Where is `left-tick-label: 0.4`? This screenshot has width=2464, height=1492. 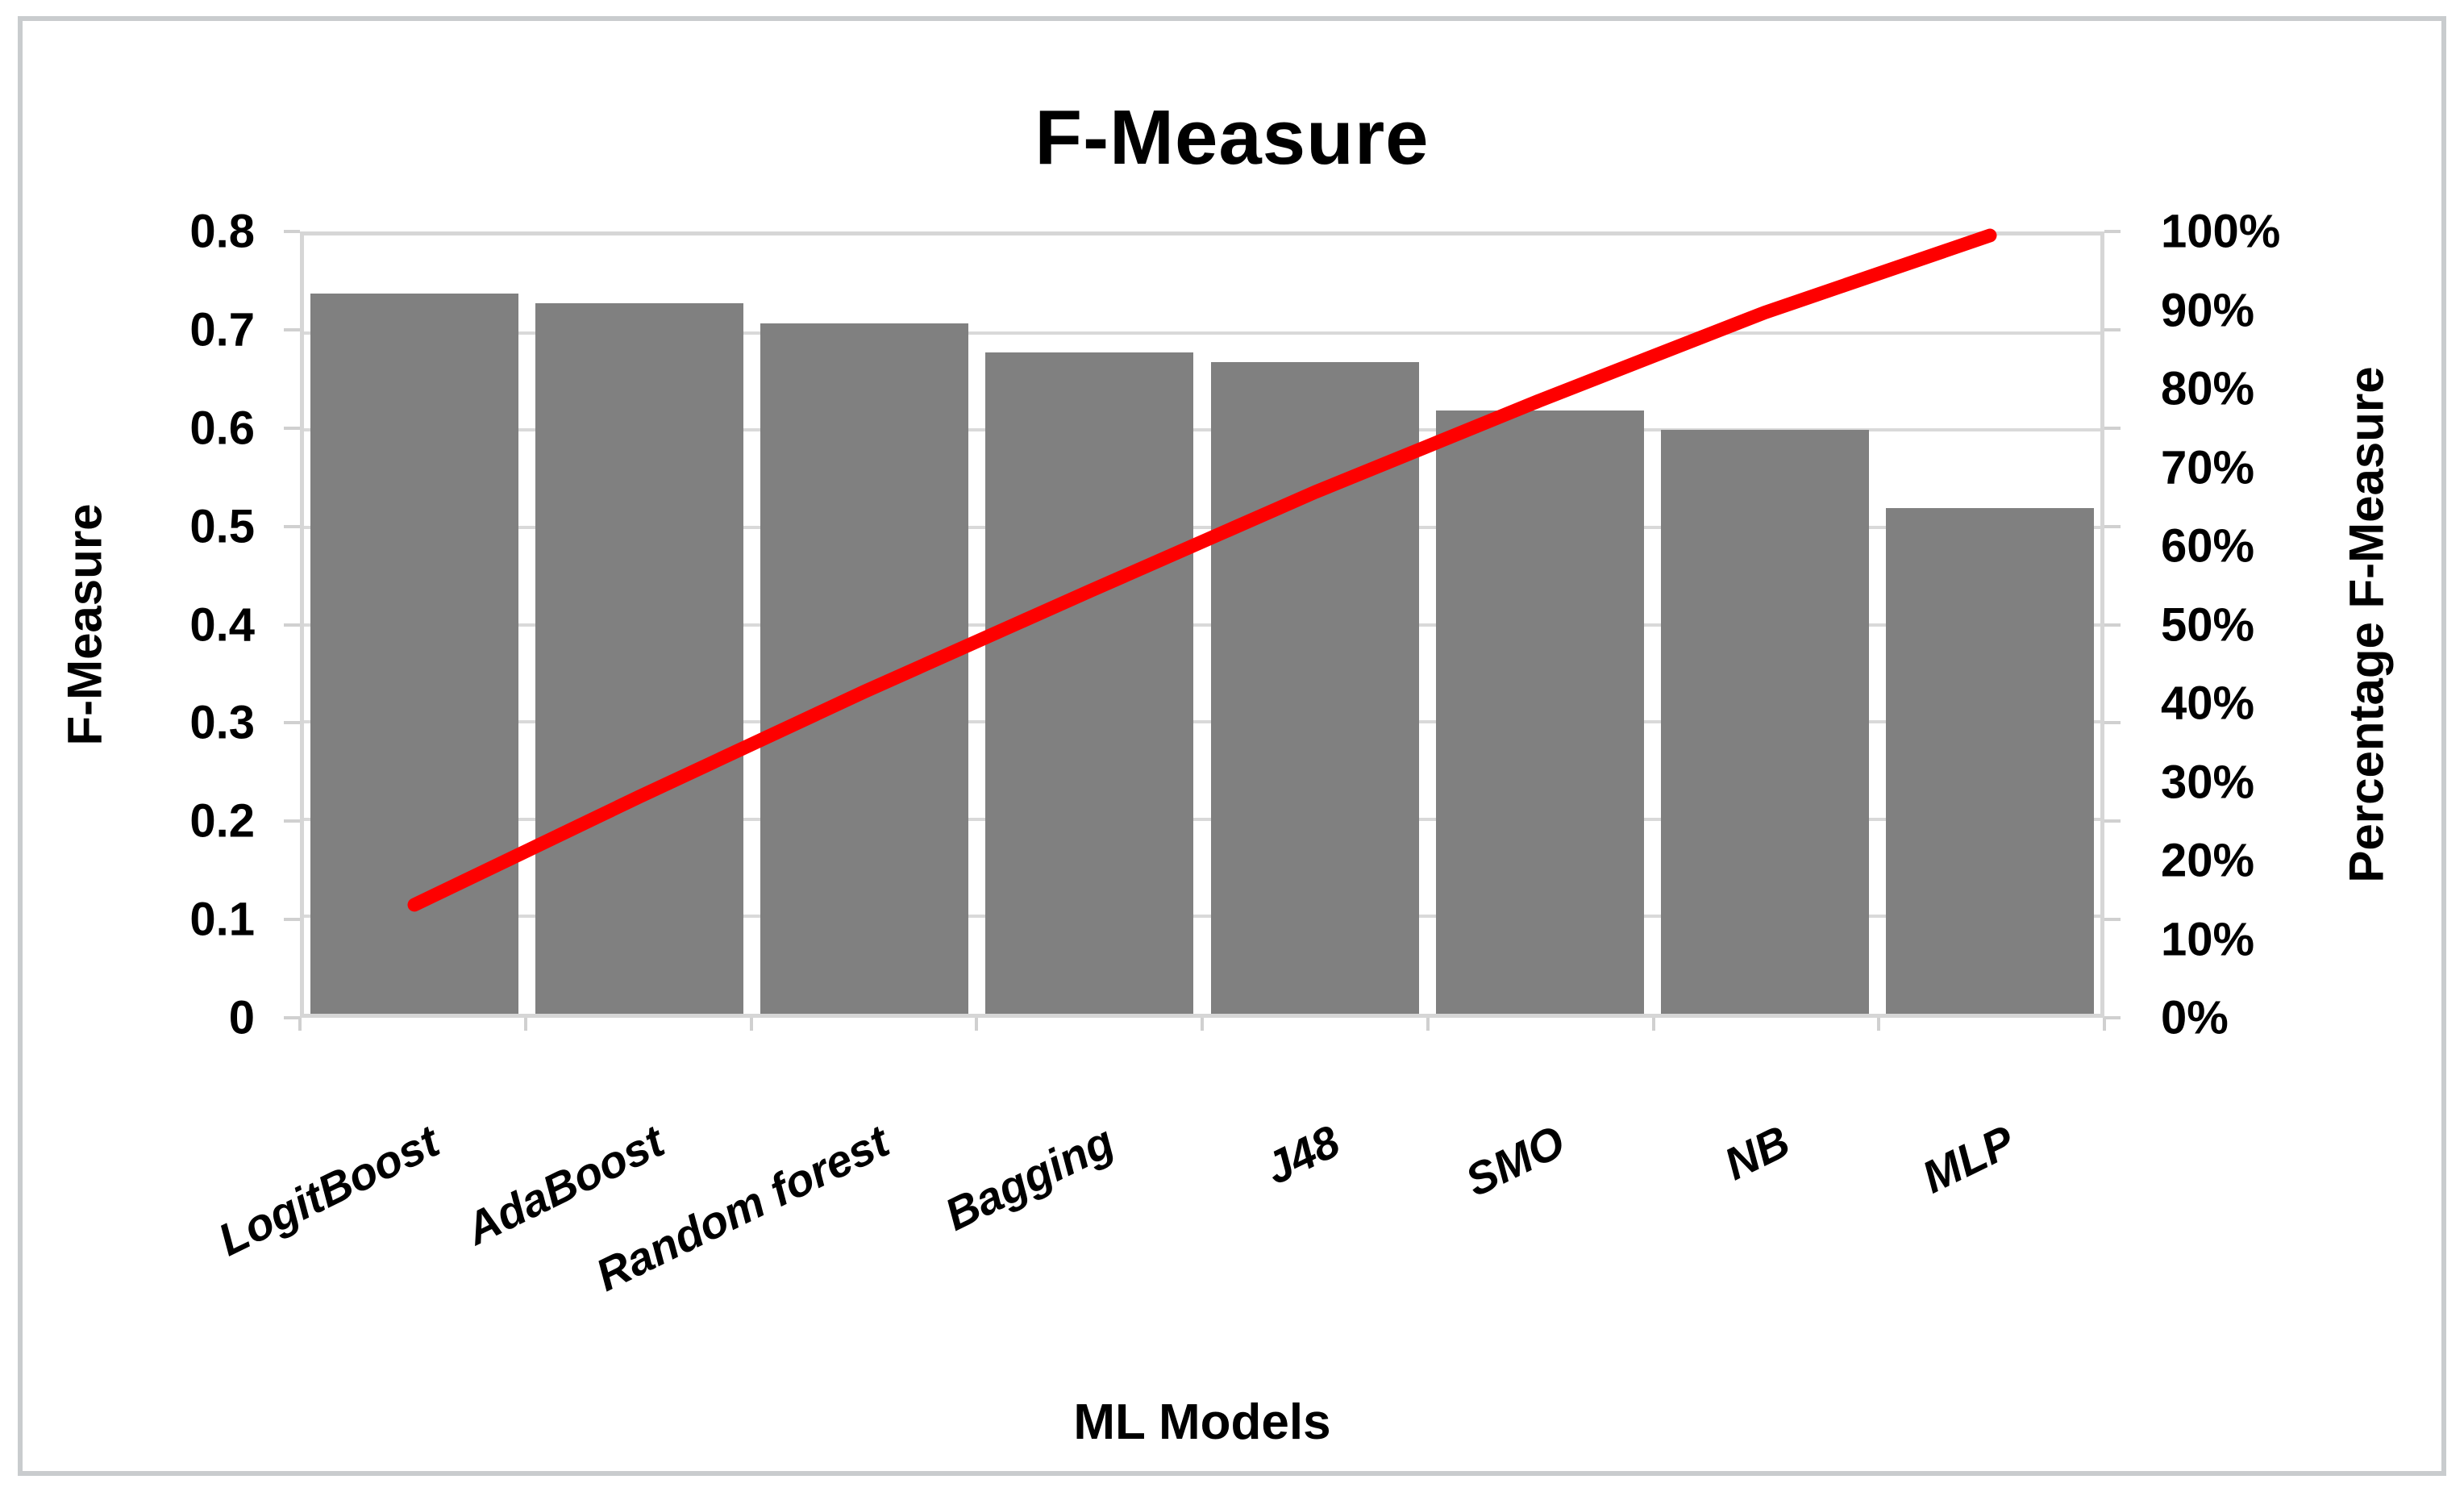 left-tick-label: 0.4 is located at coordinates (222, 624).